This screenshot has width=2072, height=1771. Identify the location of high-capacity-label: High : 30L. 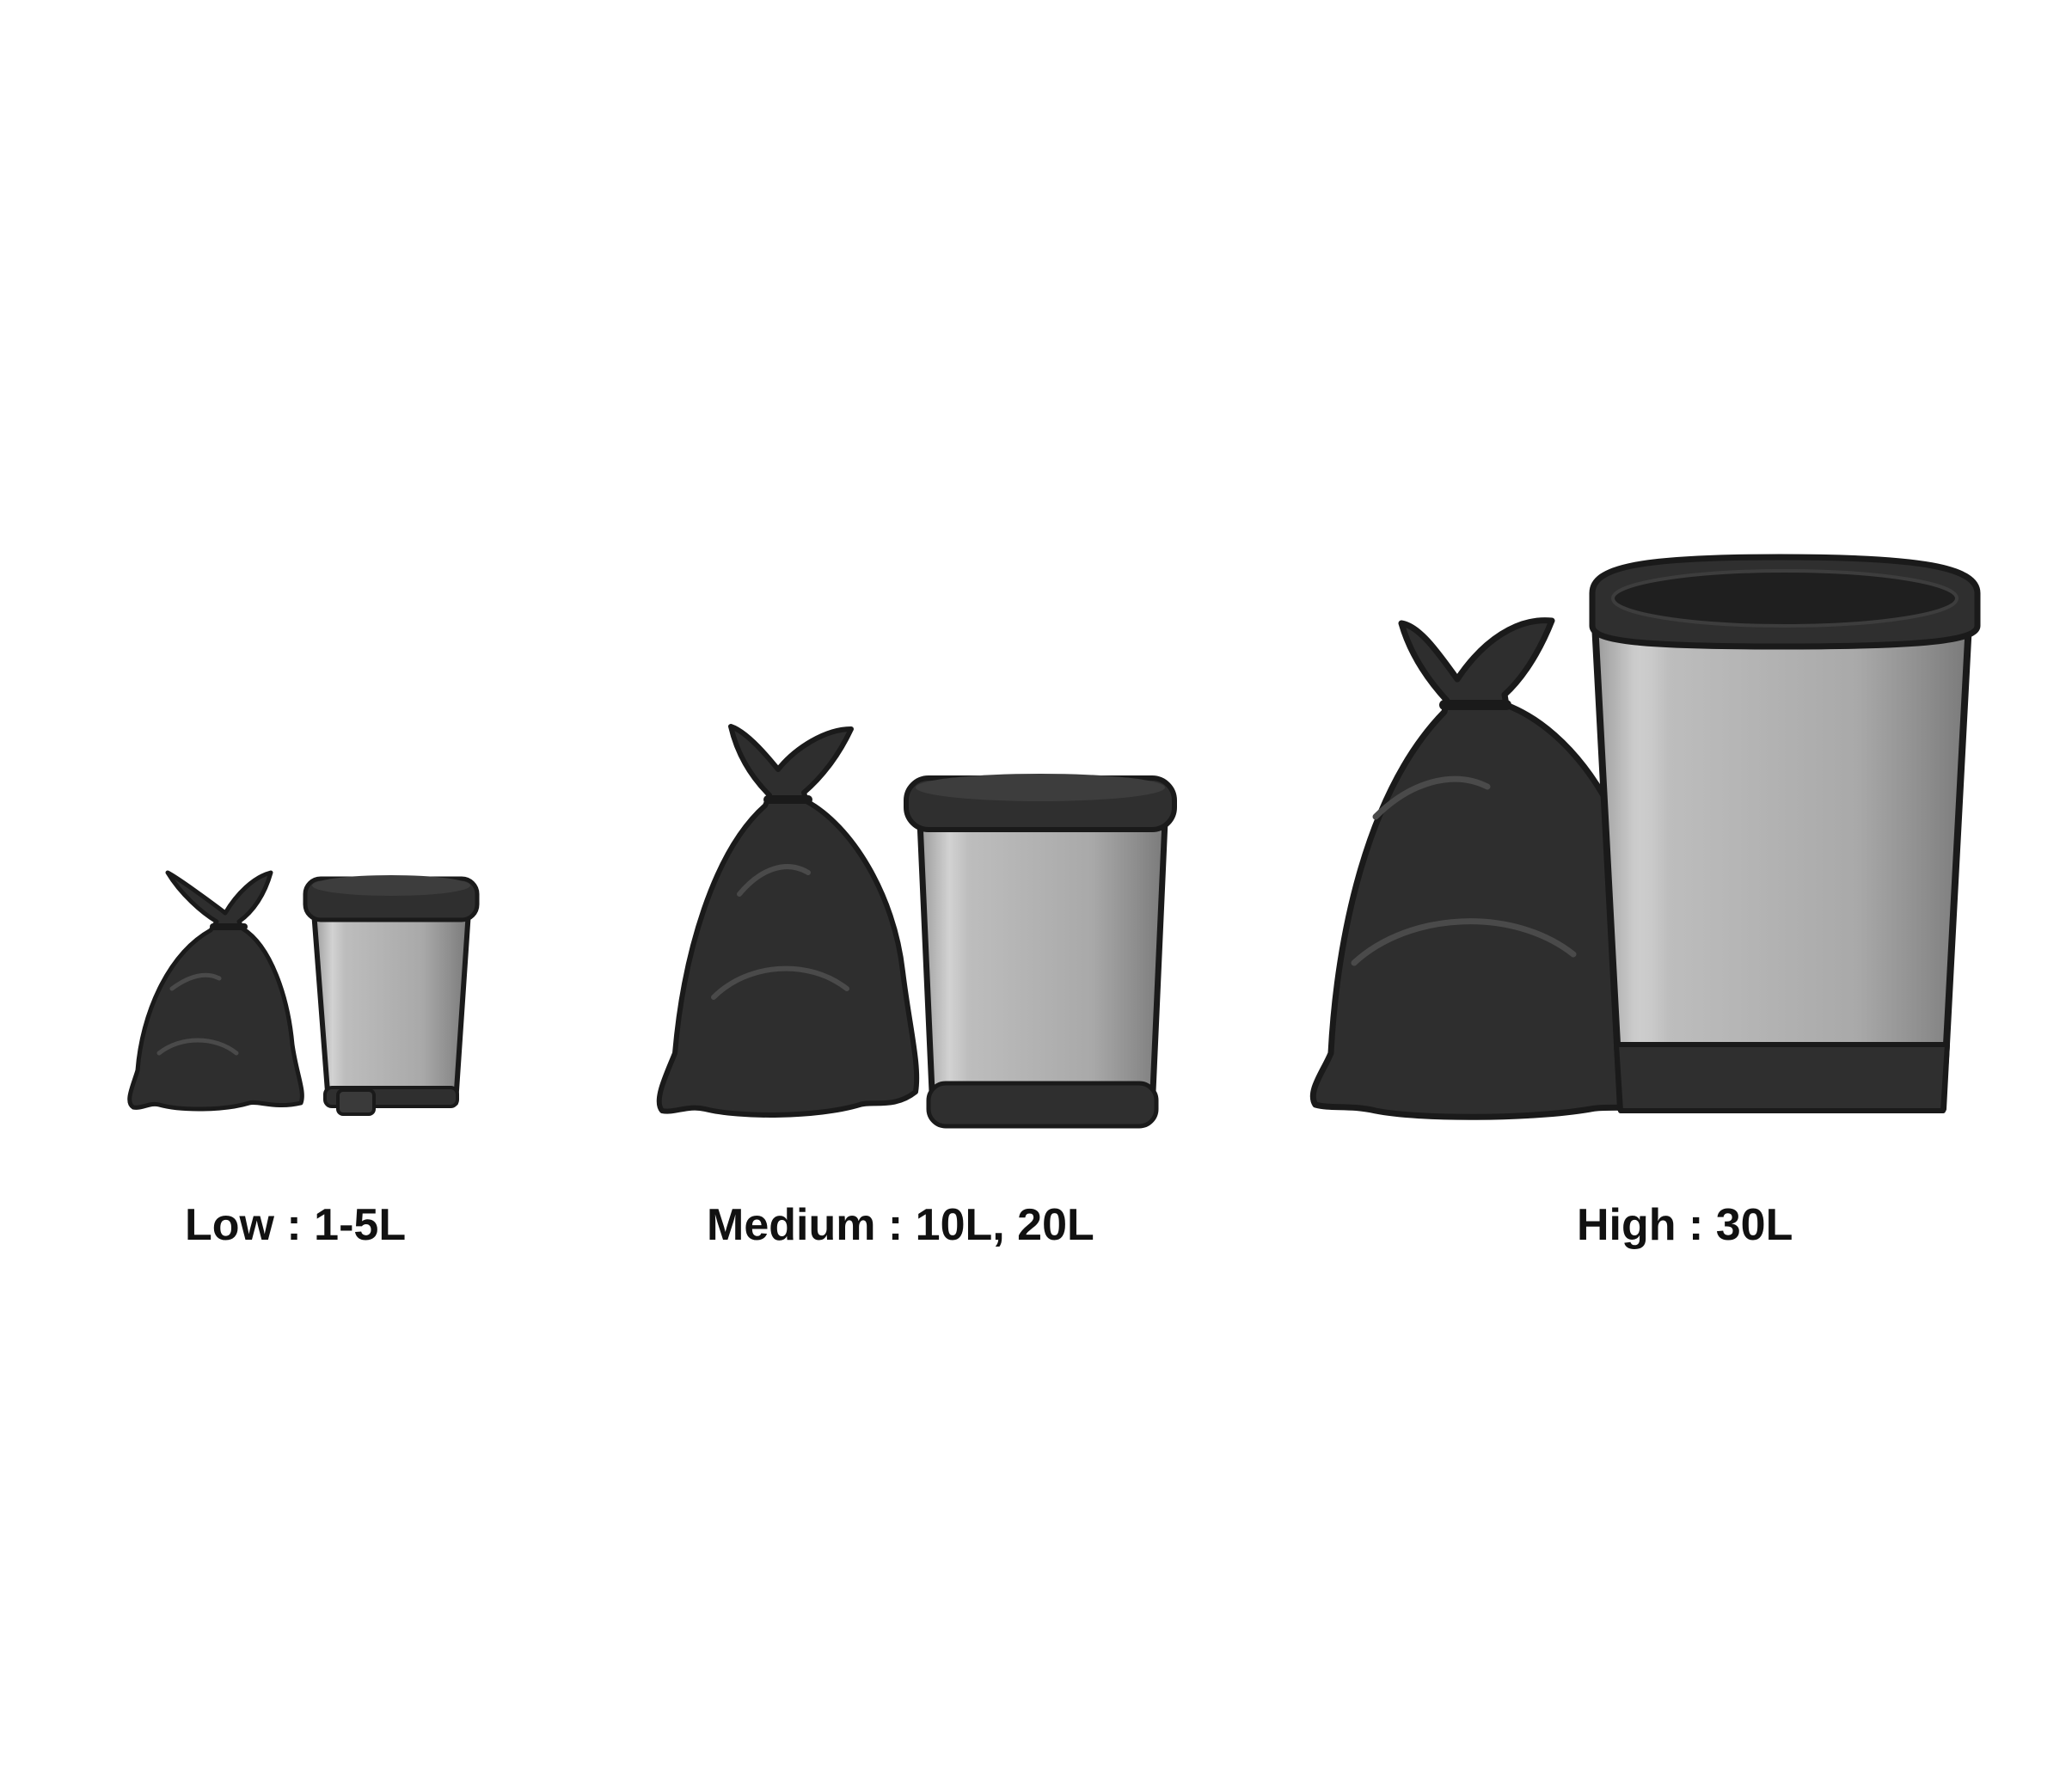
(1685, 1225).